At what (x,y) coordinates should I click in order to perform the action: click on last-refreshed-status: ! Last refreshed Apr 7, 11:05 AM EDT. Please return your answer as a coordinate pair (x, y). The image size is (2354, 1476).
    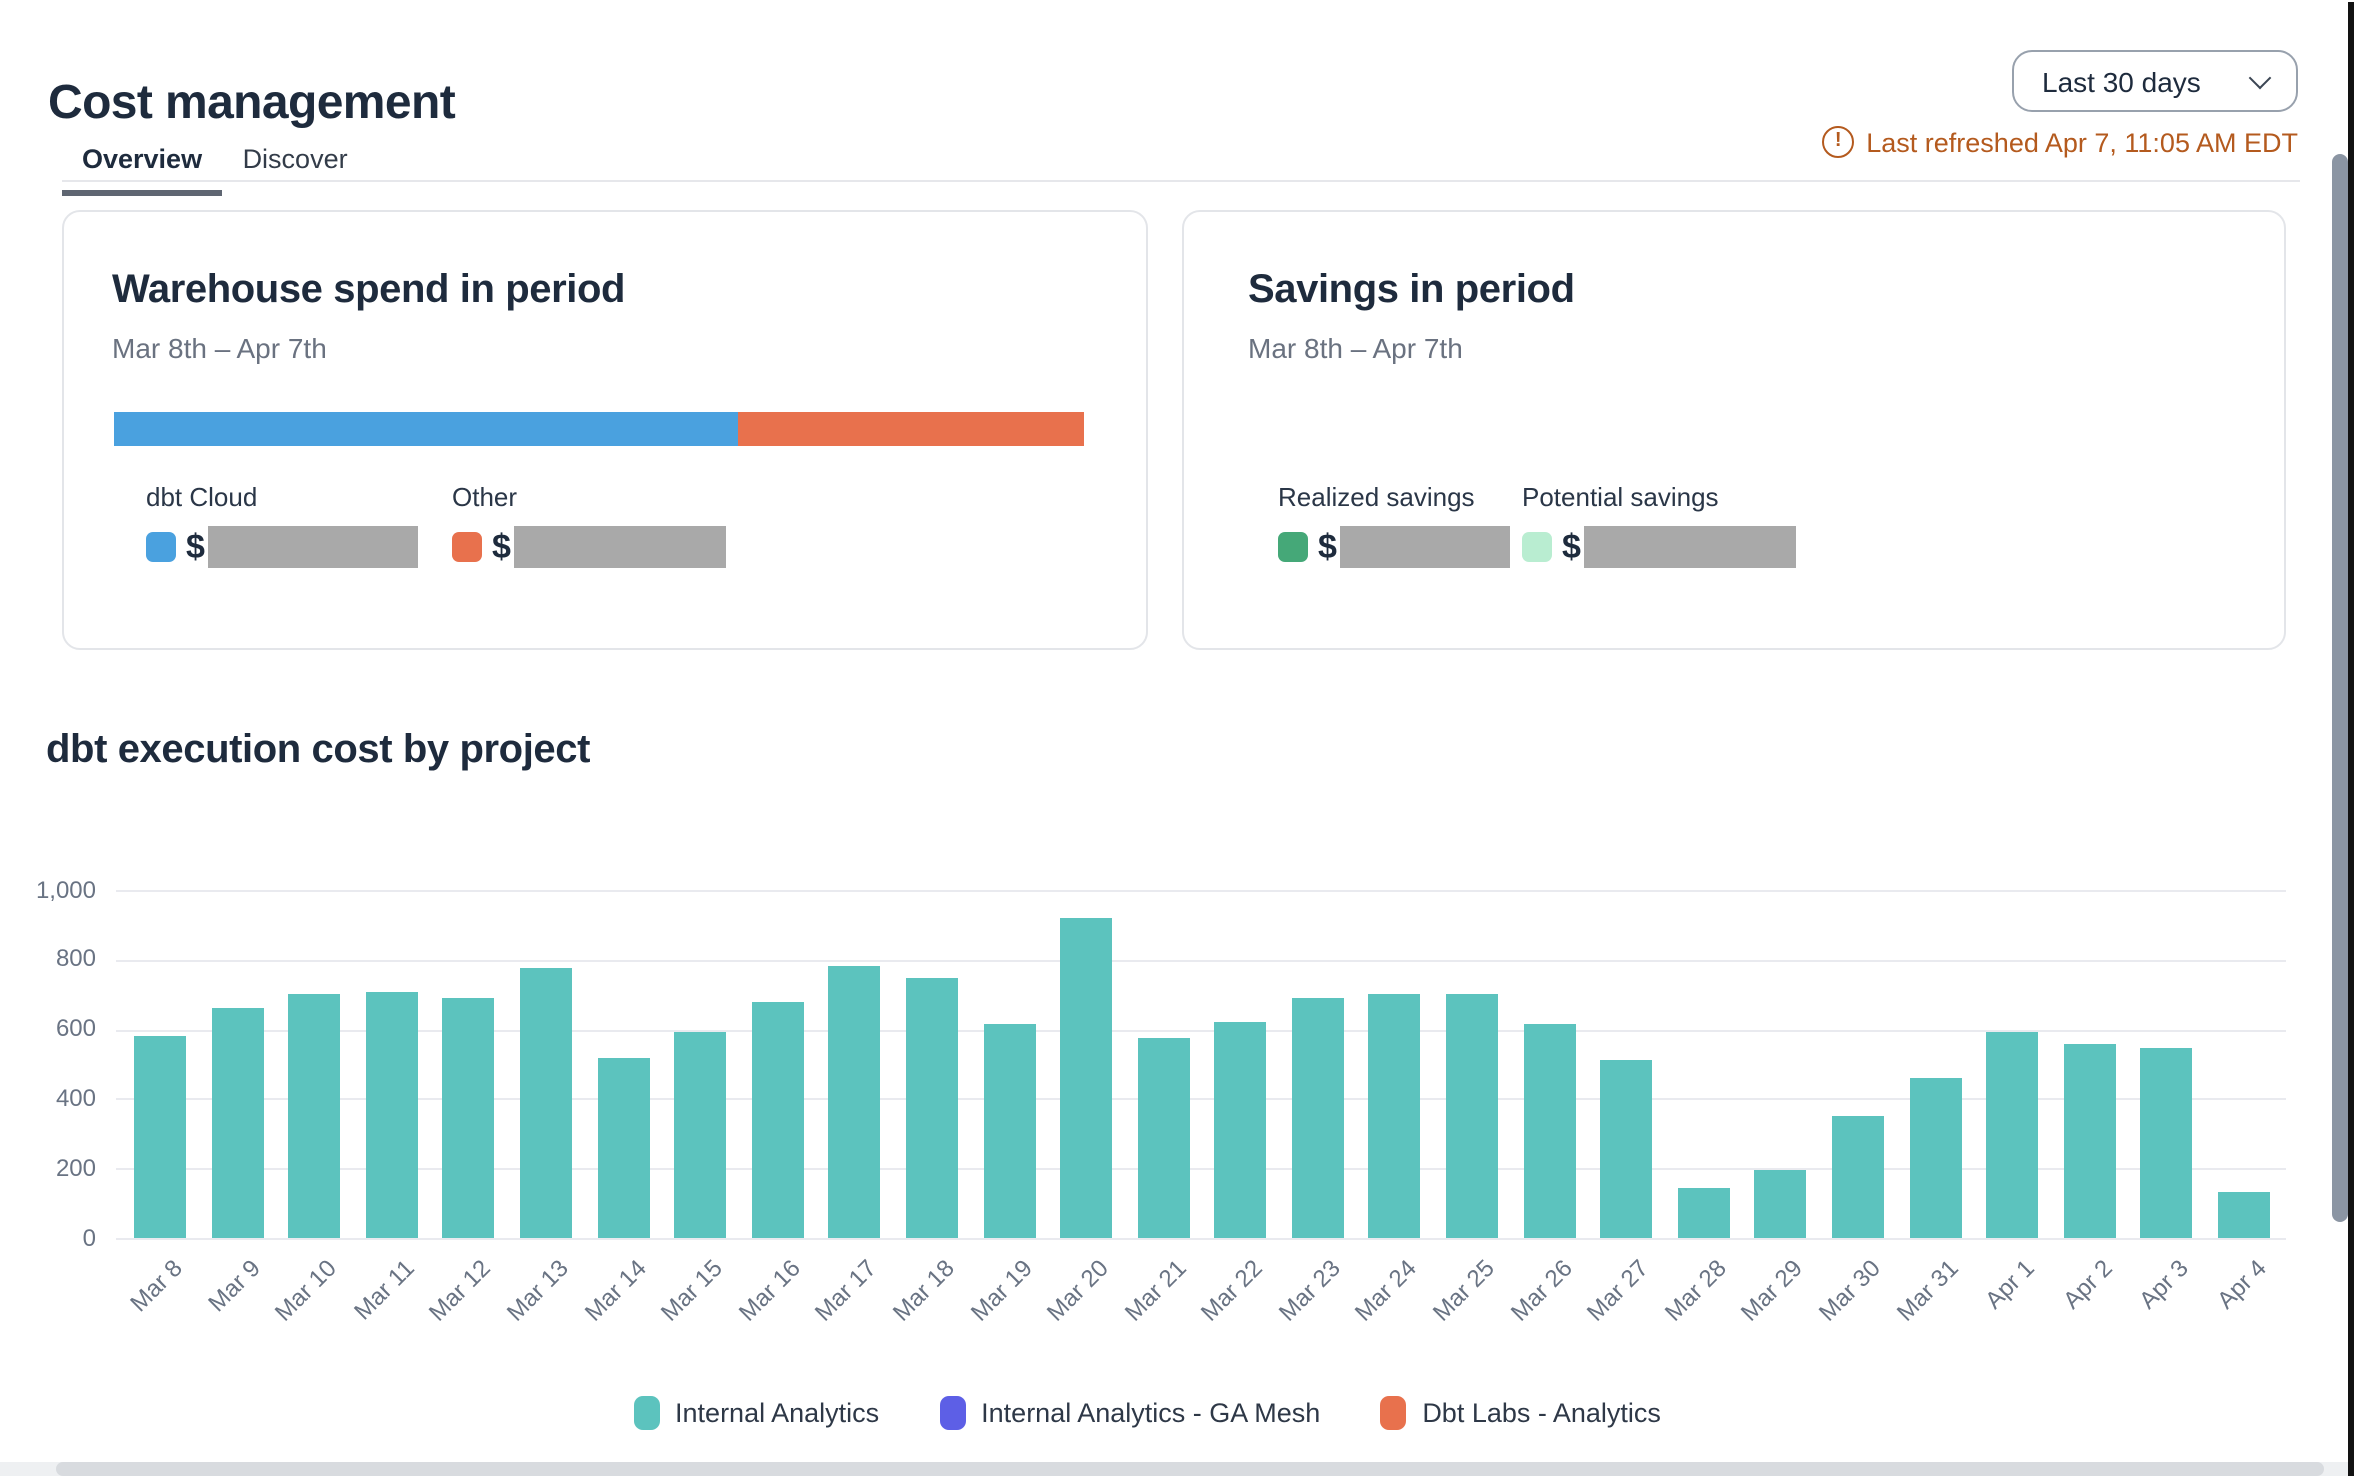
    Looking at the image, I should click on (2060, 142).